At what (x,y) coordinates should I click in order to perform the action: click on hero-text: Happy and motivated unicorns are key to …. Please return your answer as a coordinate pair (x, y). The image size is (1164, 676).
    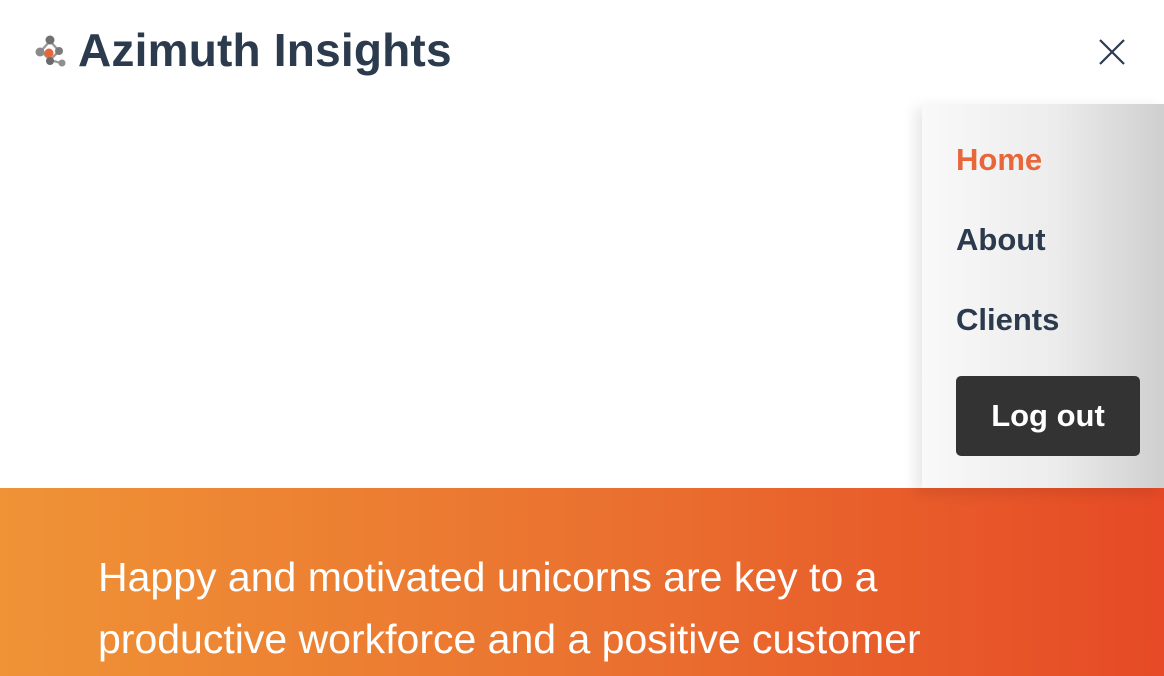
    Looking at the image, I should click on (509, 608).